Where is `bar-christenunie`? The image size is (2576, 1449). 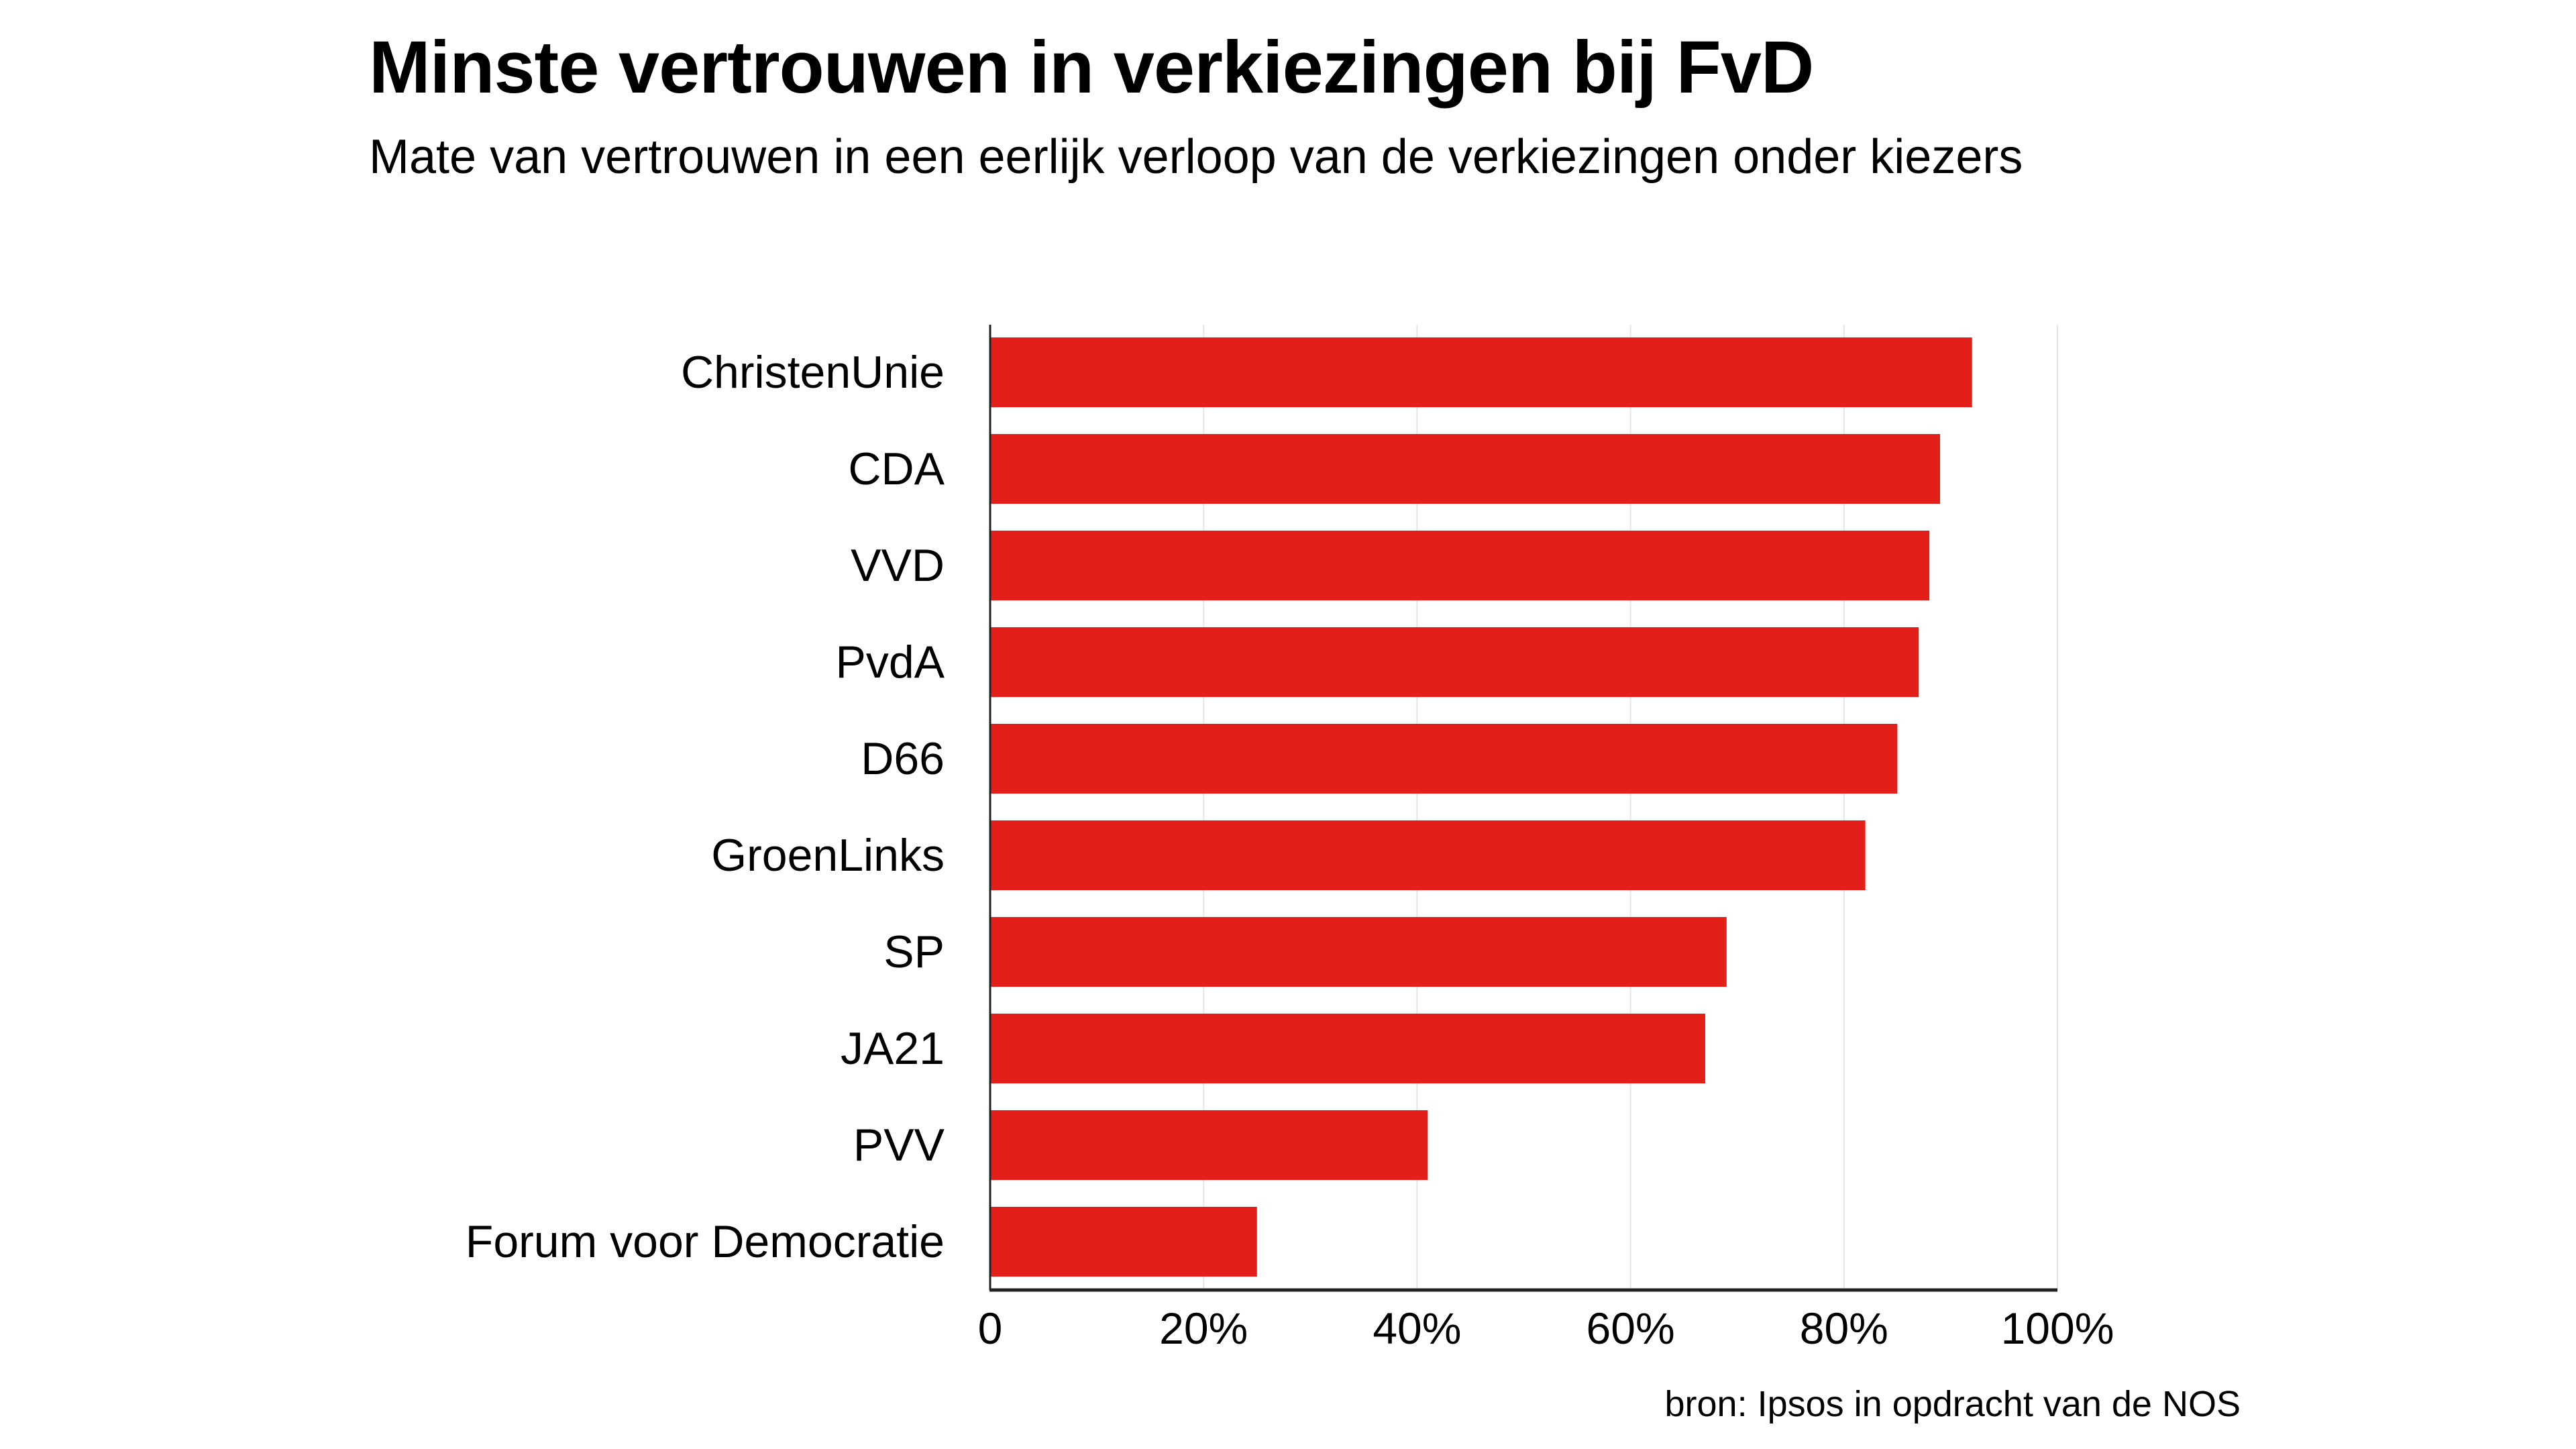
bar-christenunie is located at coordinates (1481, 372).